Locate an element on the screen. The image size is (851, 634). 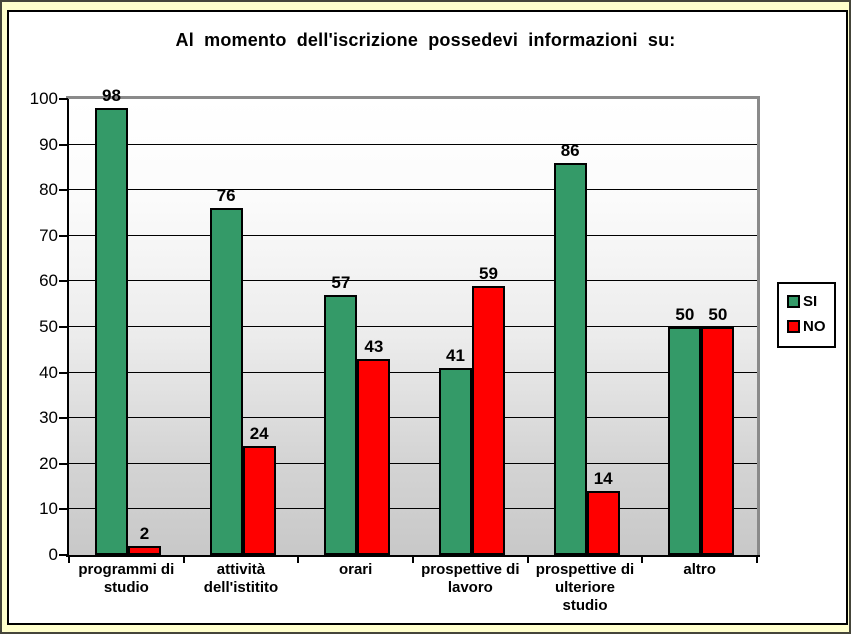
legend: SI NO is located at coordinates (806, 315).